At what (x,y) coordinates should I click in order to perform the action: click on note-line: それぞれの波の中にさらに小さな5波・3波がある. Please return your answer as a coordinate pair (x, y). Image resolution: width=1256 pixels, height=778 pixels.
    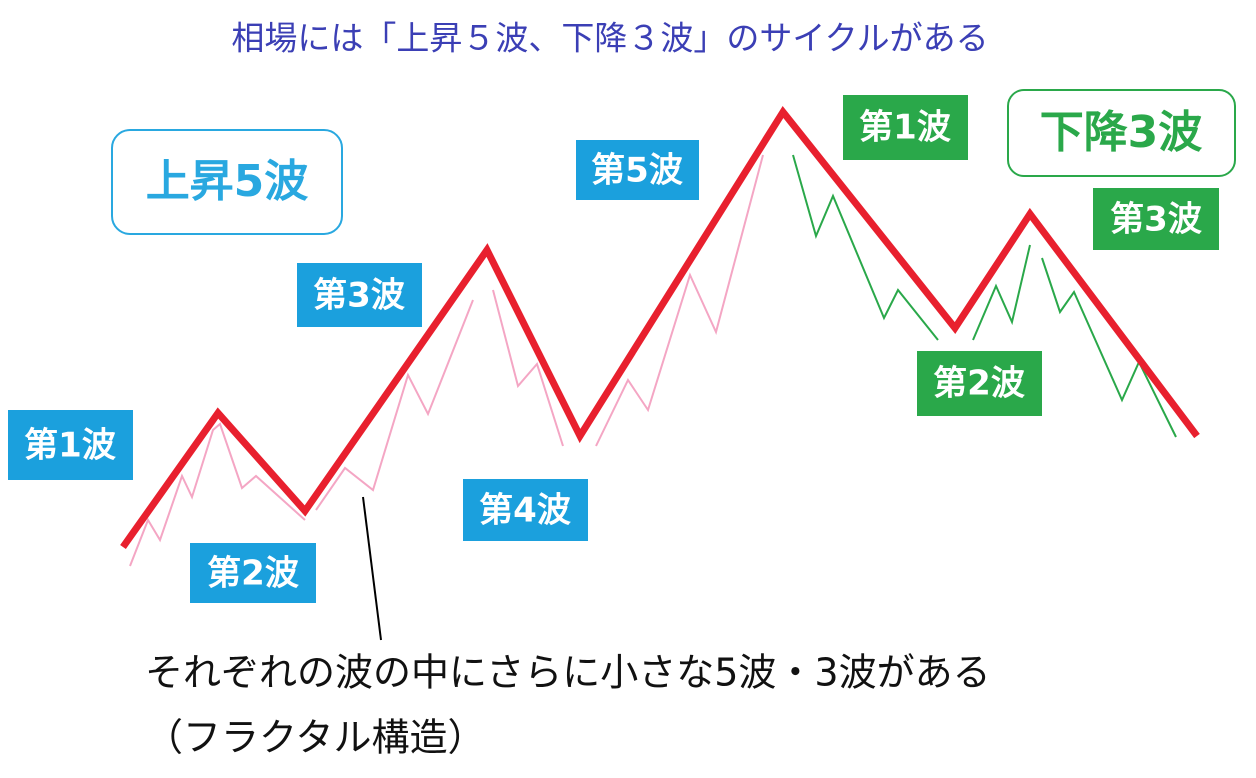
    Looking at the image, I should click on (568, 673).